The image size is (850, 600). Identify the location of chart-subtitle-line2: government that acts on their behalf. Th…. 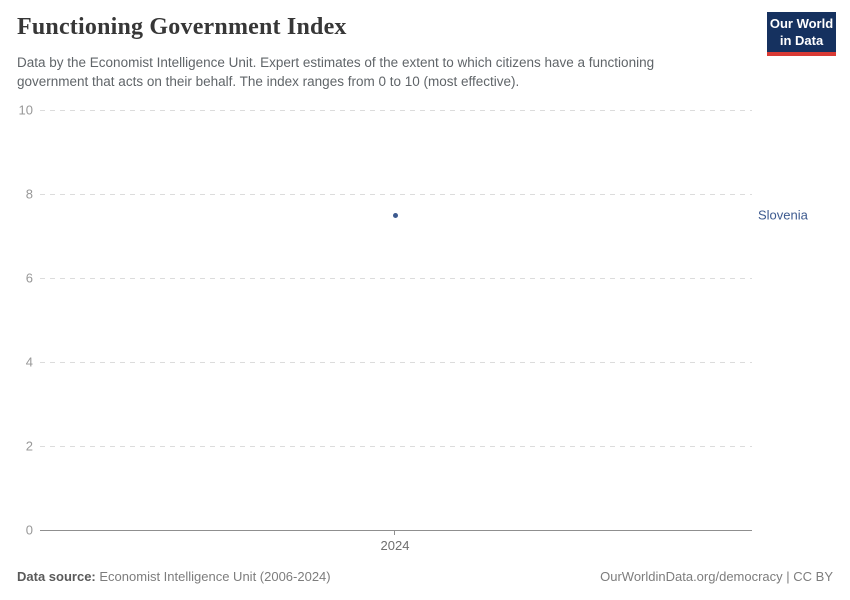
(268, 81).